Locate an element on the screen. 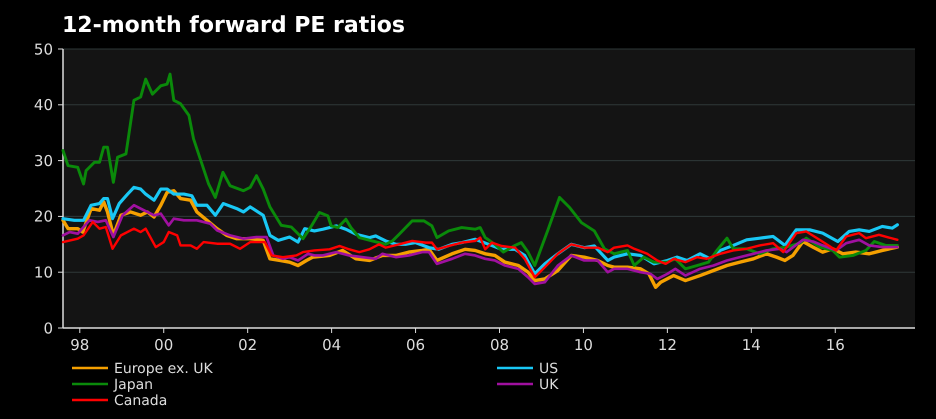  legend-label: UK is located at coordinates (549, 384).